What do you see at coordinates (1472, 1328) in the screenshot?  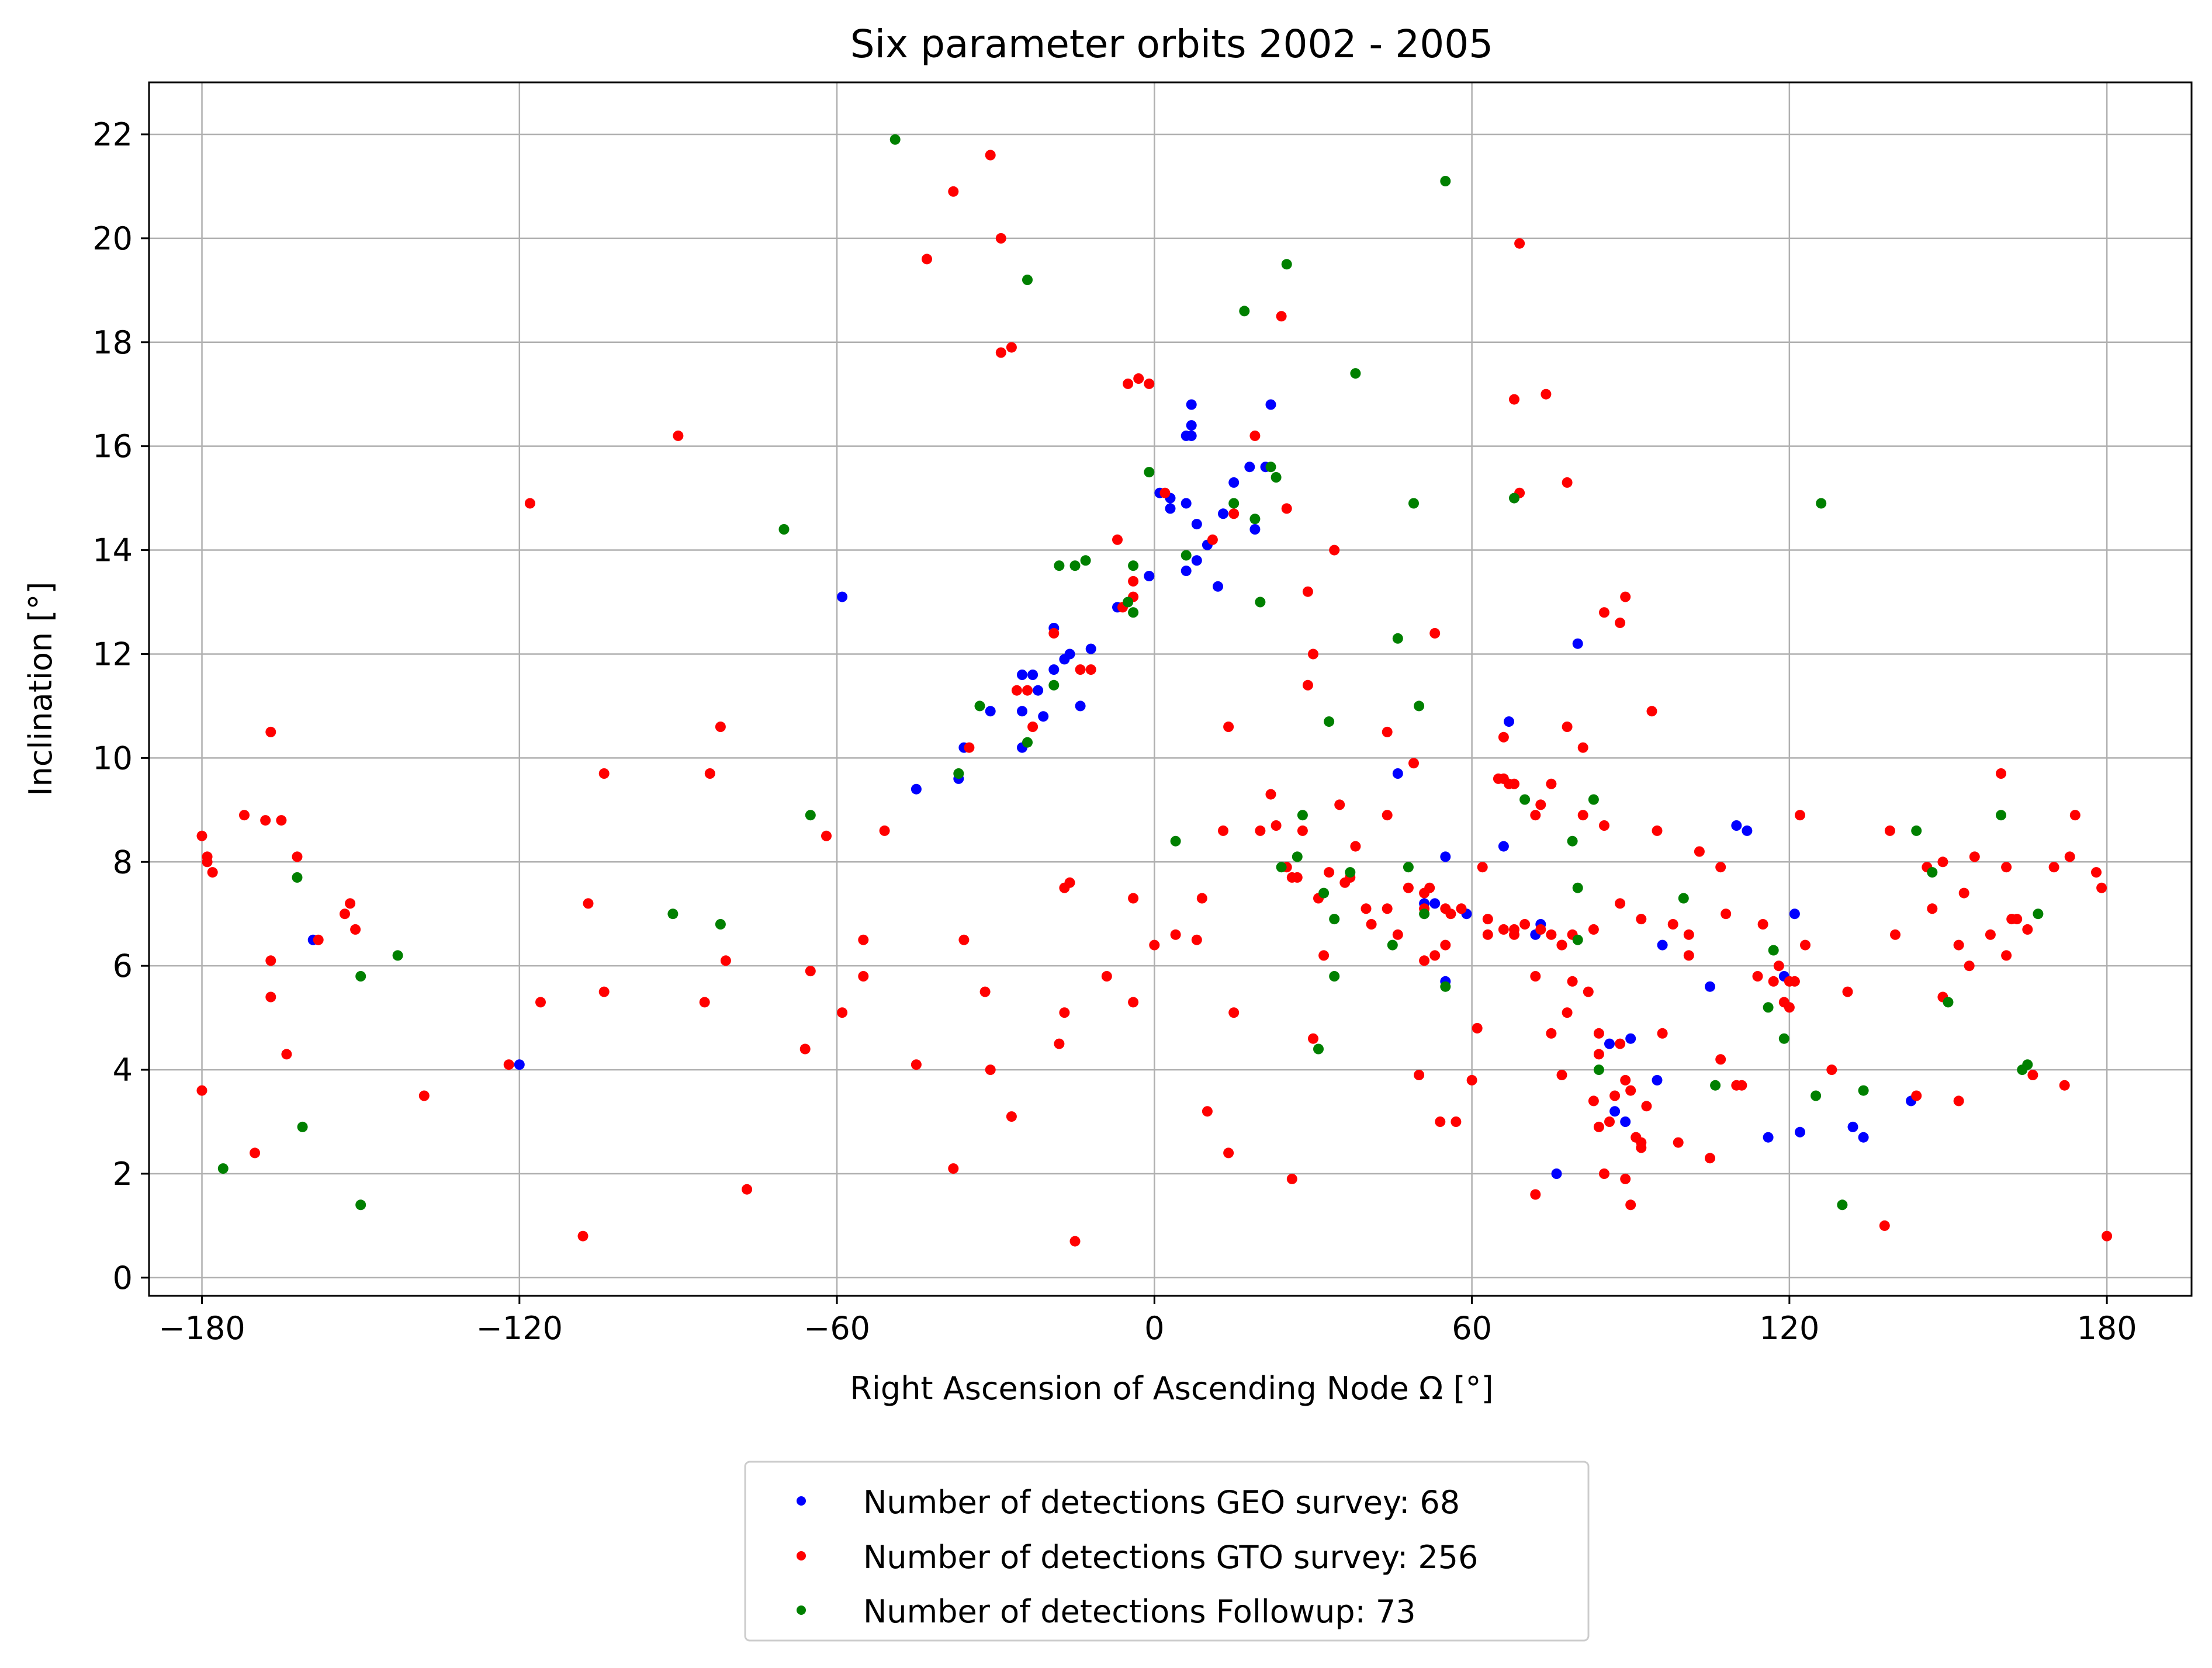 I see `x-tick-label: 60` at bounding box center [1472, 1328].